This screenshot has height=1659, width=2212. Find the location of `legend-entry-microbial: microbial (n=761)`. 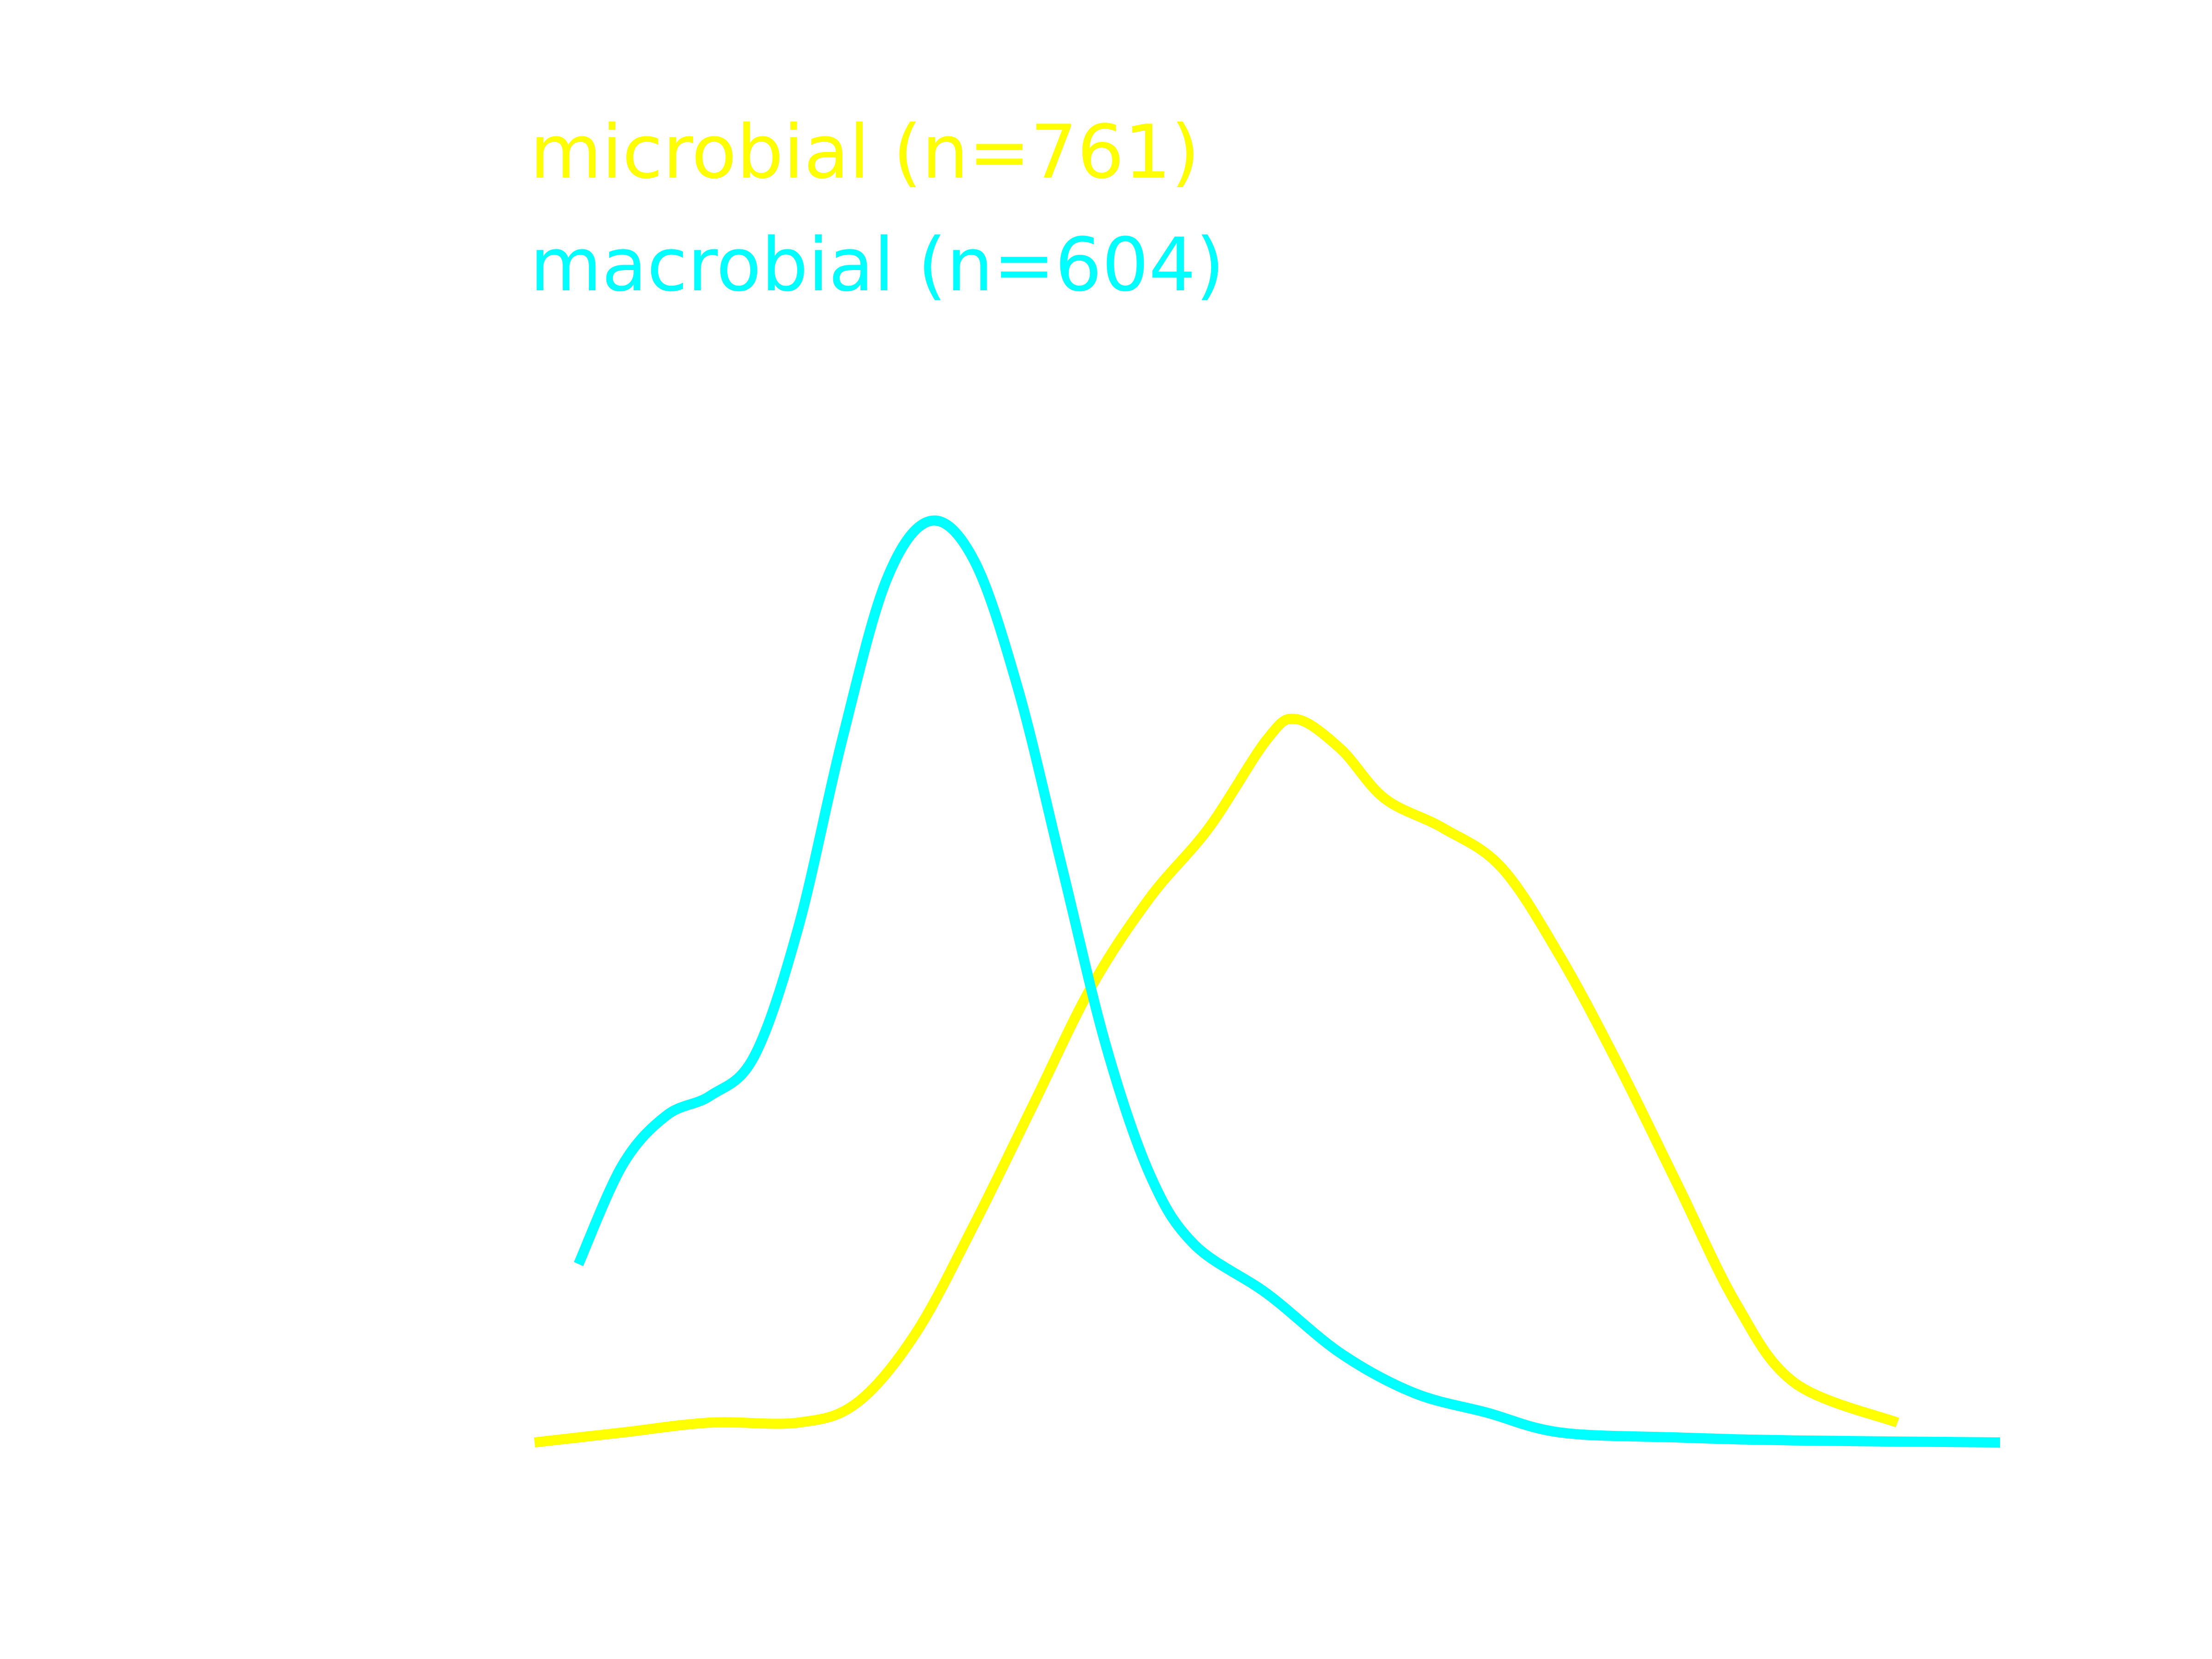

legend-entry-microbial: microbial (n=761) is located at coordinates (865, 152).